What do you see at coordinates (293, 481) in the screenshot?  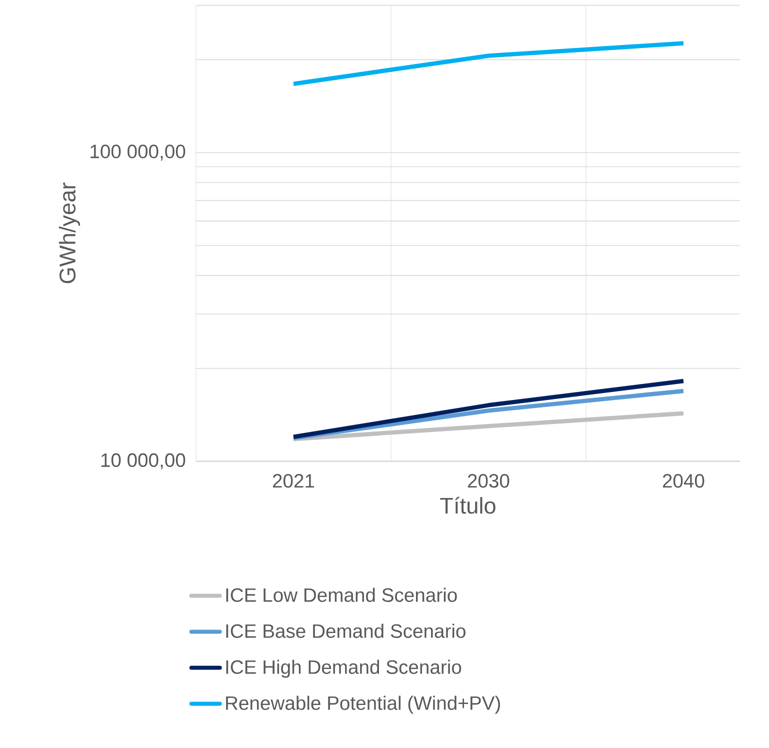 I see `x-tick-label: 2021` at bounding box center [293, 481].